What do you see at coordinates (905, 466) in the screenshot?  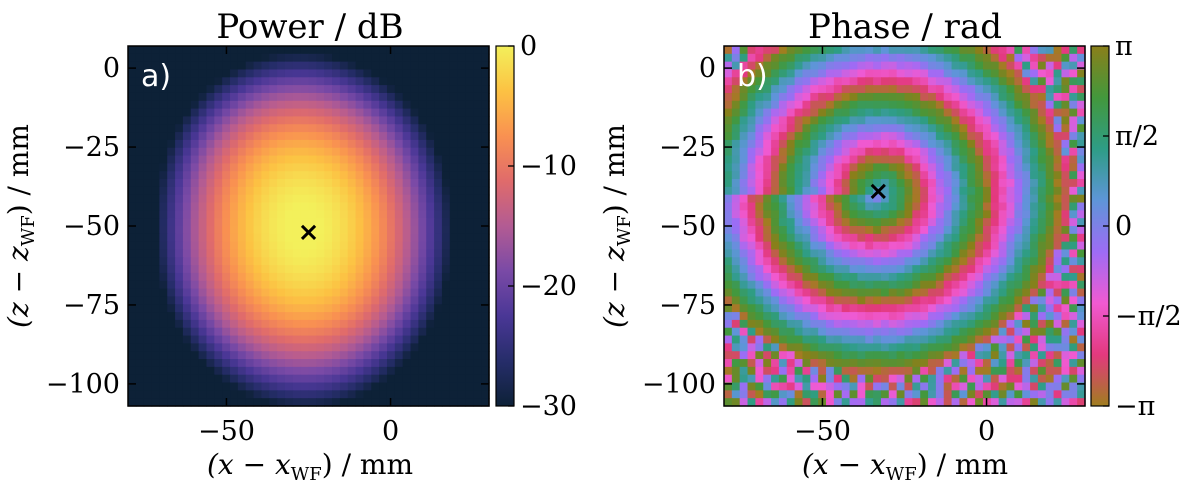 I see `panel-b-x-axis-label: (x − xWF) / mm` at bounding box center [905, 466].